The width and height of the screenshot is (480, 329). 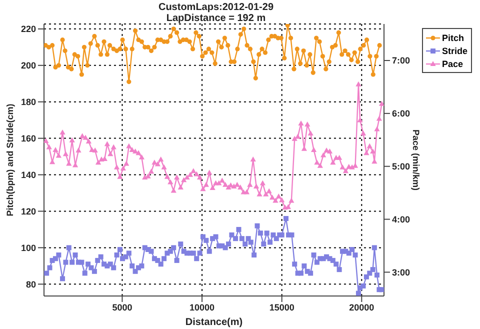 What do you see at coordinates (361, 307) in the screenshot?
I see `x-tick-label: 20000` at bounding box center [361, 307].